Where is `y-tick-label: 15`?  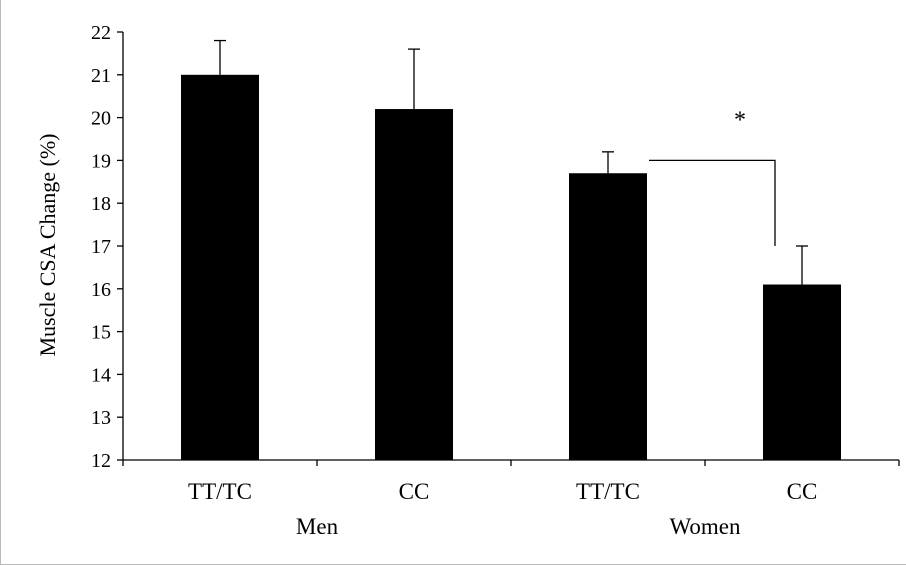 y-tick-label: 15 is located at coordinates (101, 333).